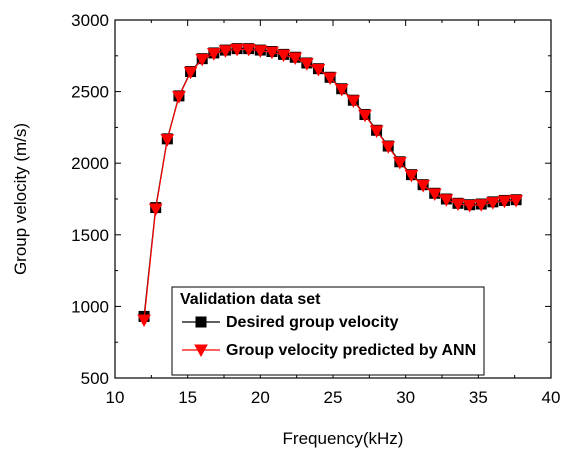 The height and width of the screenshot is (454, 573). What do you see at coordinates (95, 378) in the screenshot?
I see `y-tick-label: 500` at bounding box center [95, 378].